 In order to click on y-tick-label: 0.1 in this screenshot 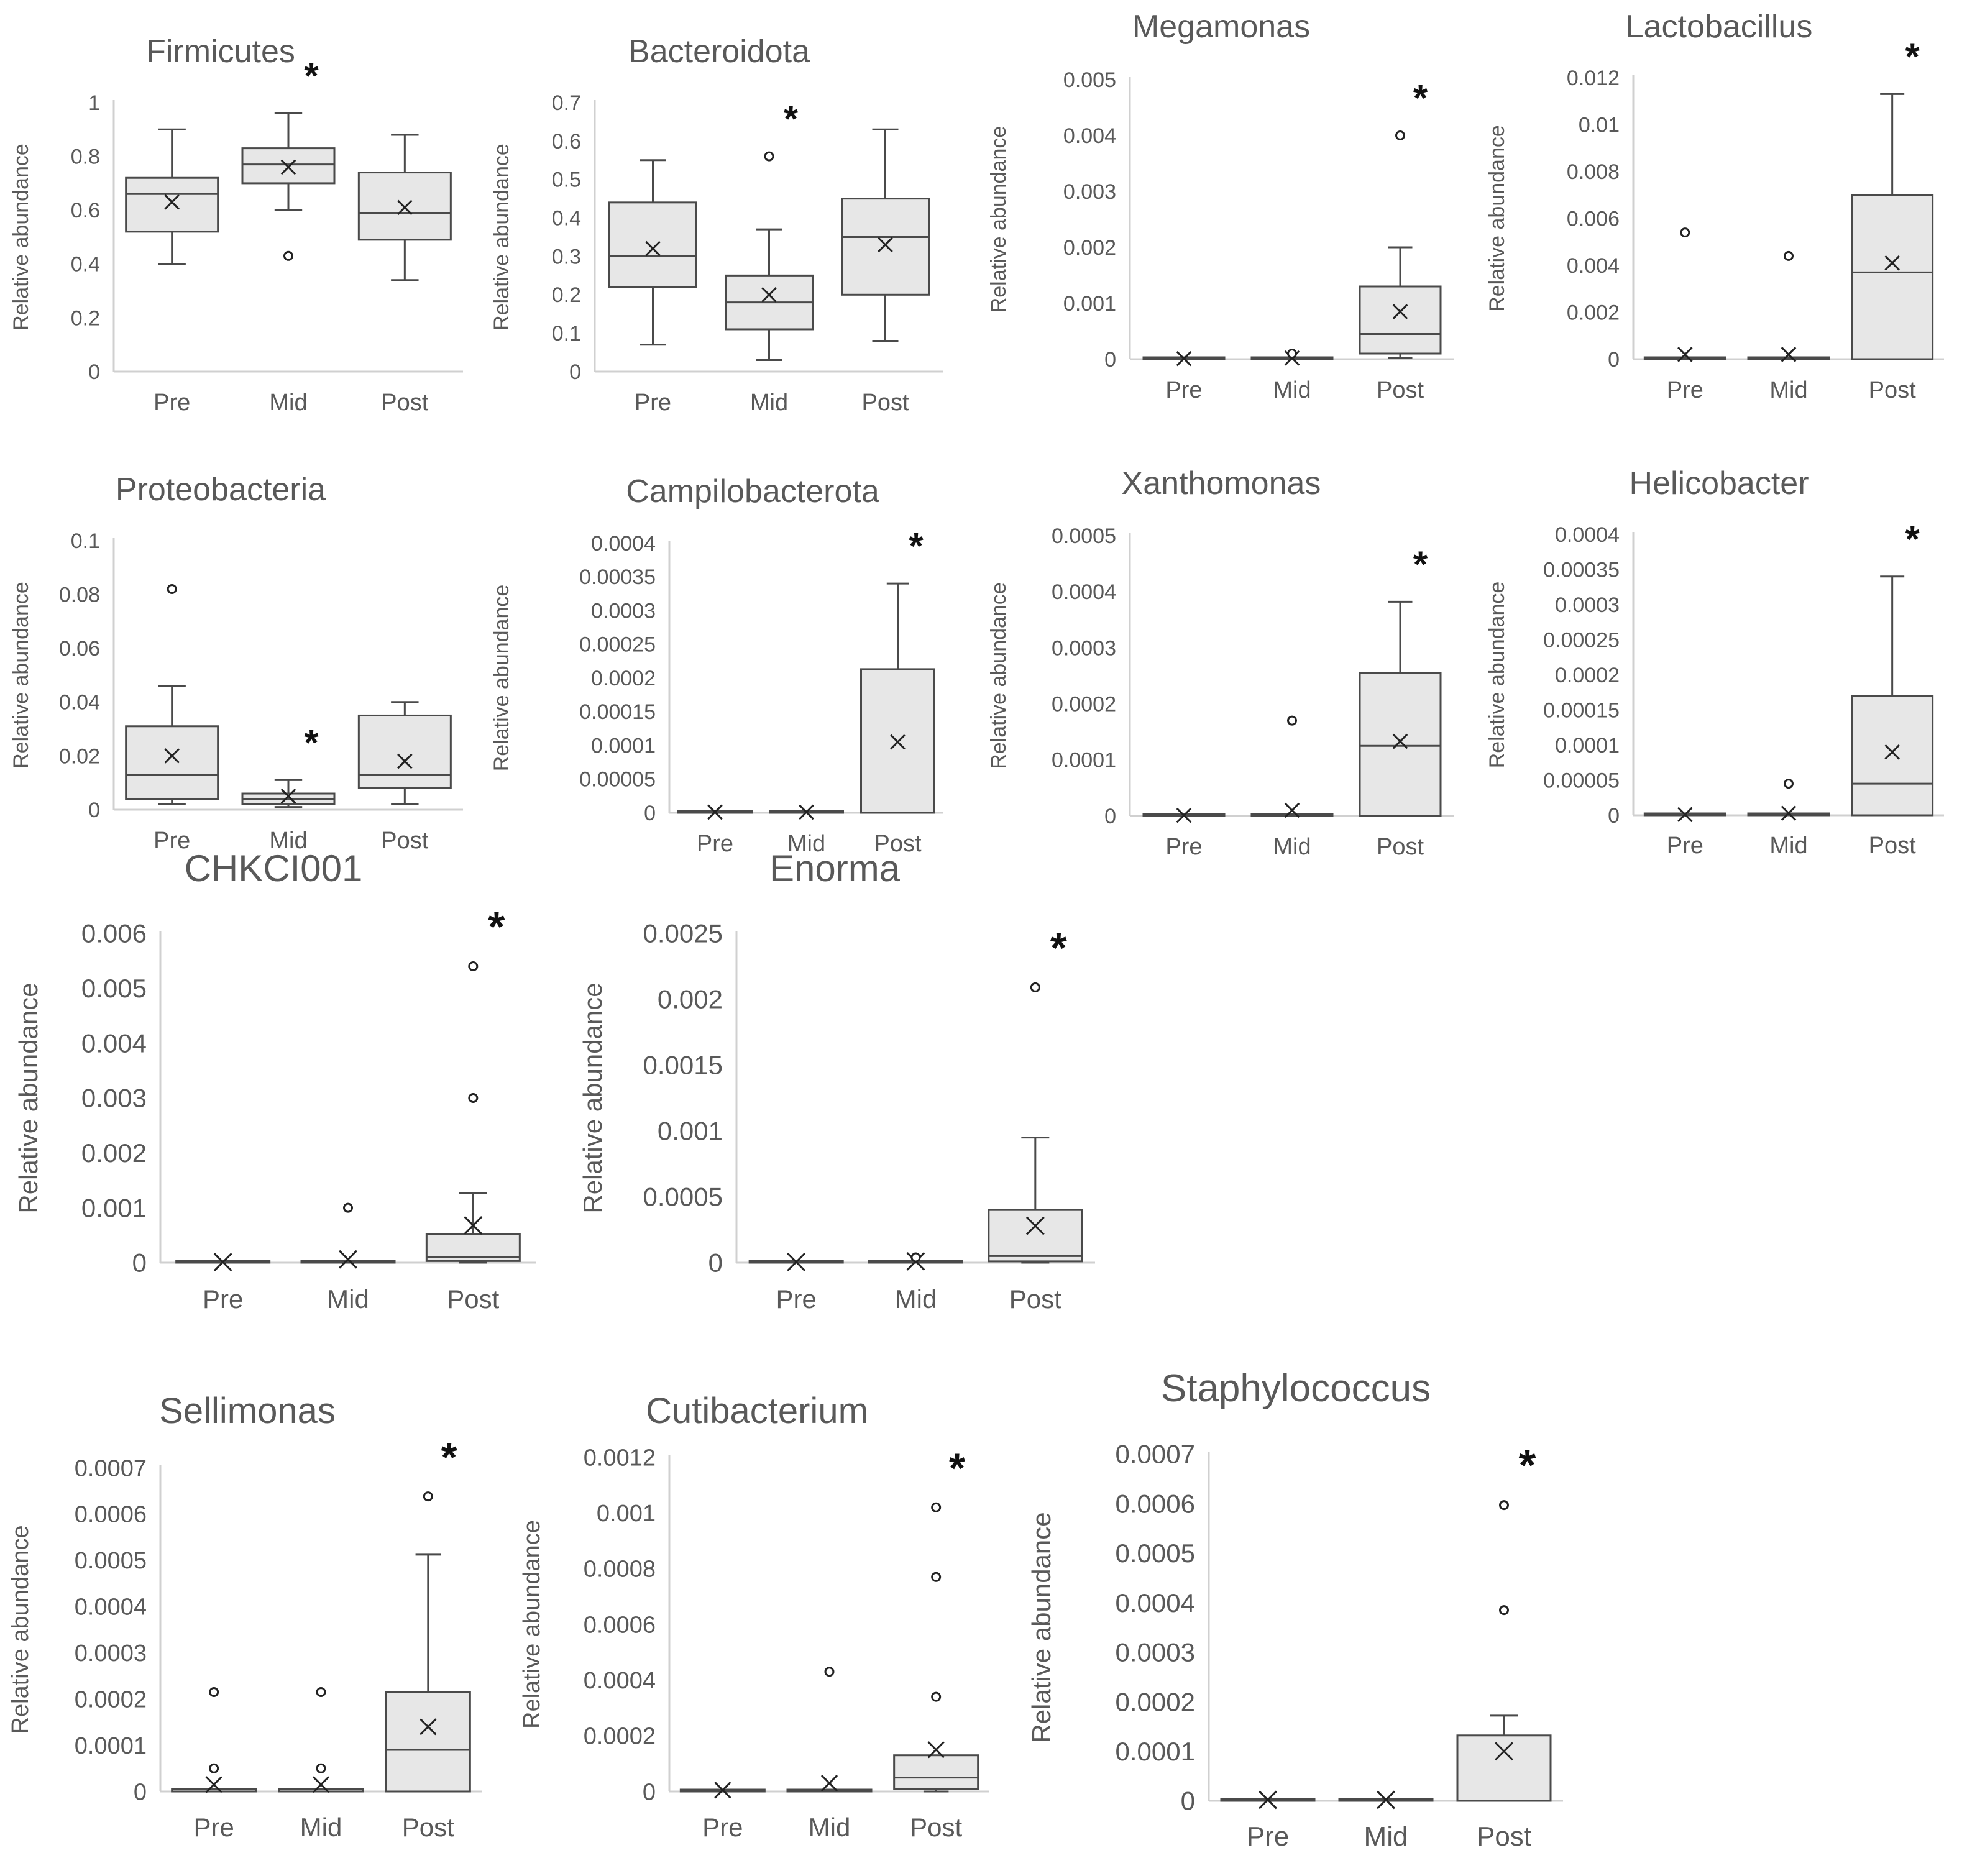, I will do `click(86, 541)`.